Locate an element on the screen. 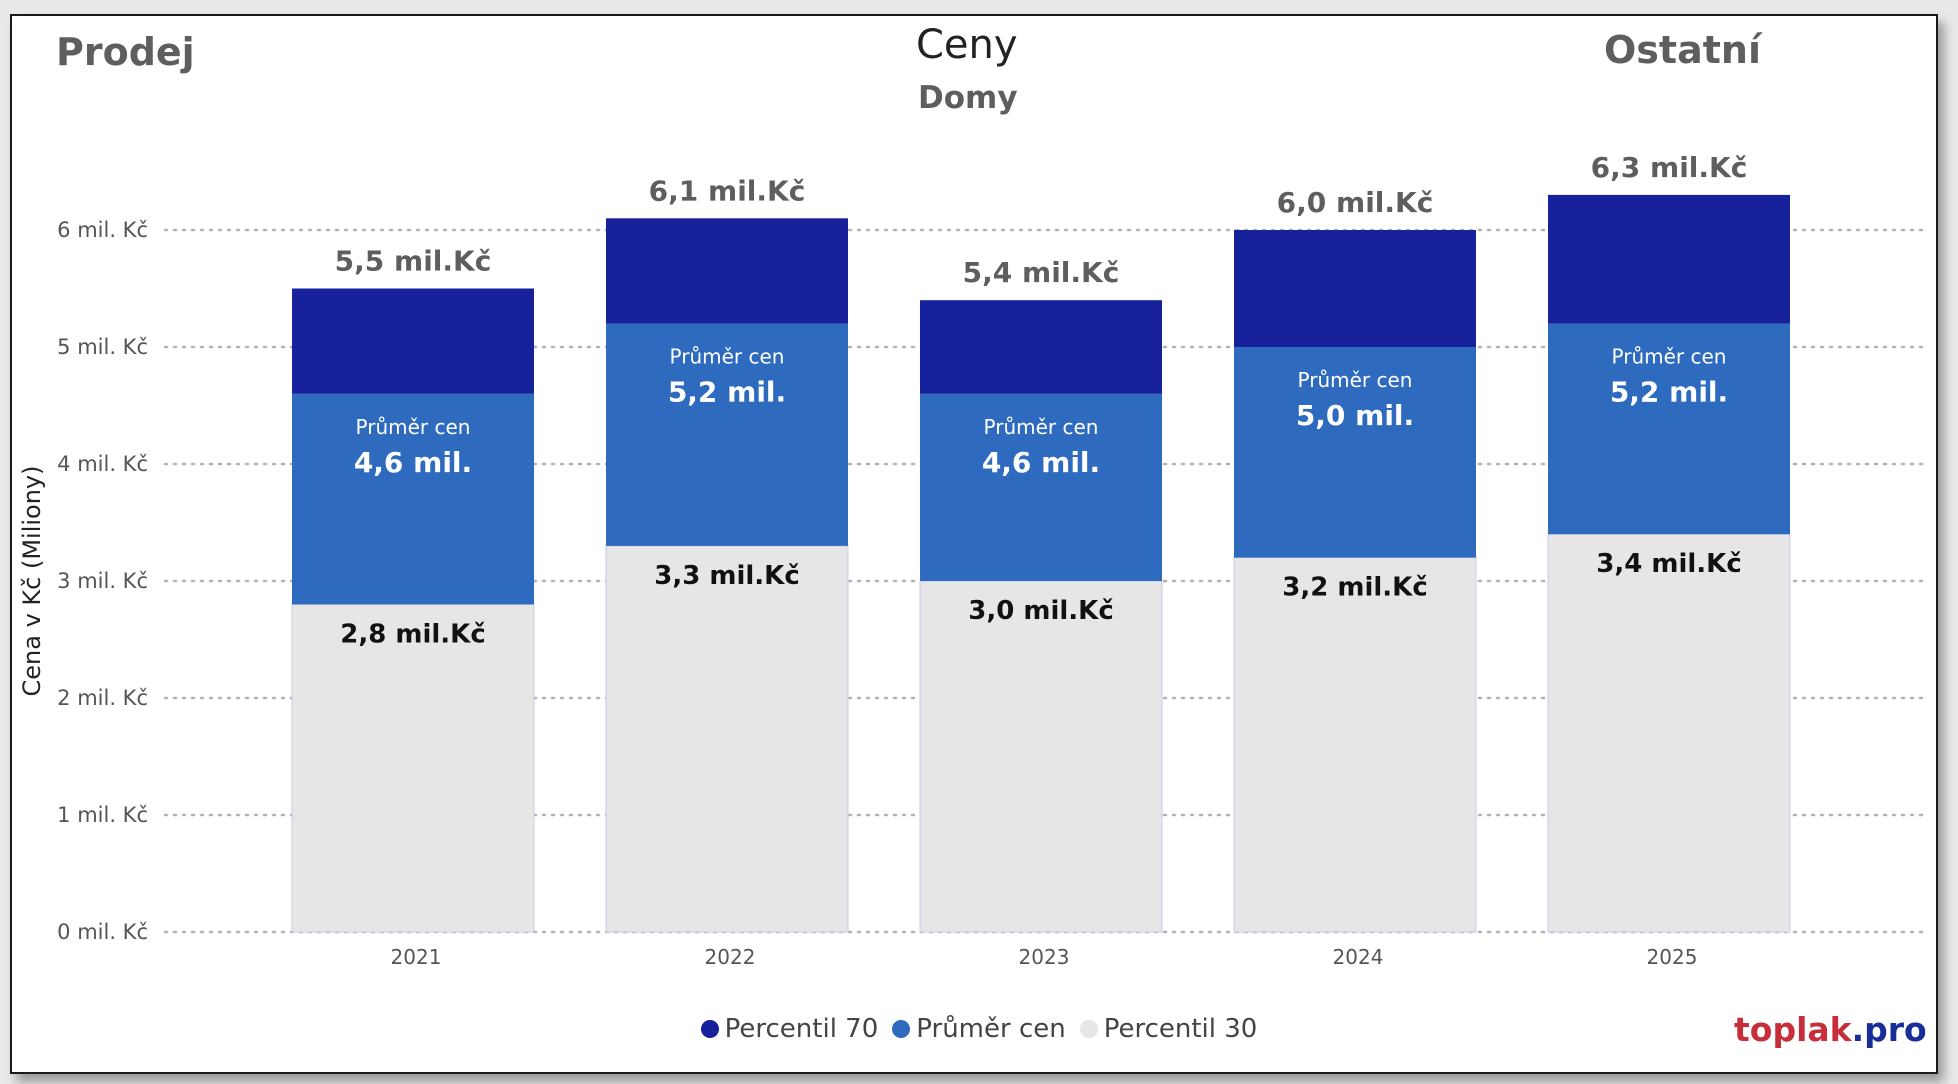 This screenshot has height=1084, width=1958. legend-item-percentil-70: Percentil 70 is located at coordinates (789, 1029).